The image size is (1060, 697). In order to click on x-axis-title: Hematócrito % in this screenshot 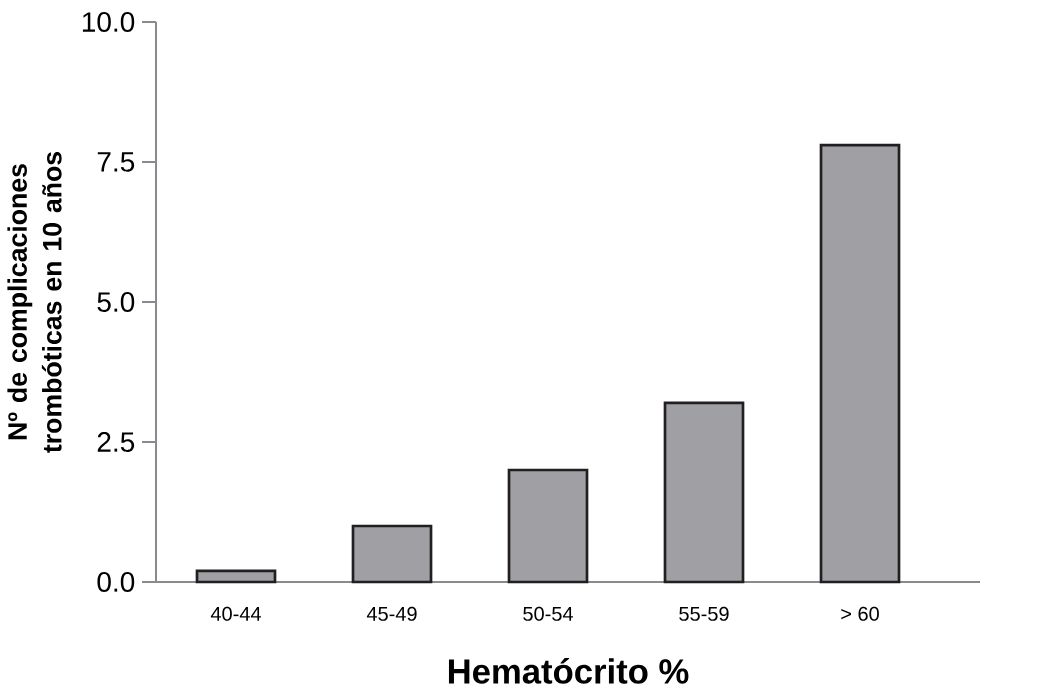, I will do `click(568, 671)`.